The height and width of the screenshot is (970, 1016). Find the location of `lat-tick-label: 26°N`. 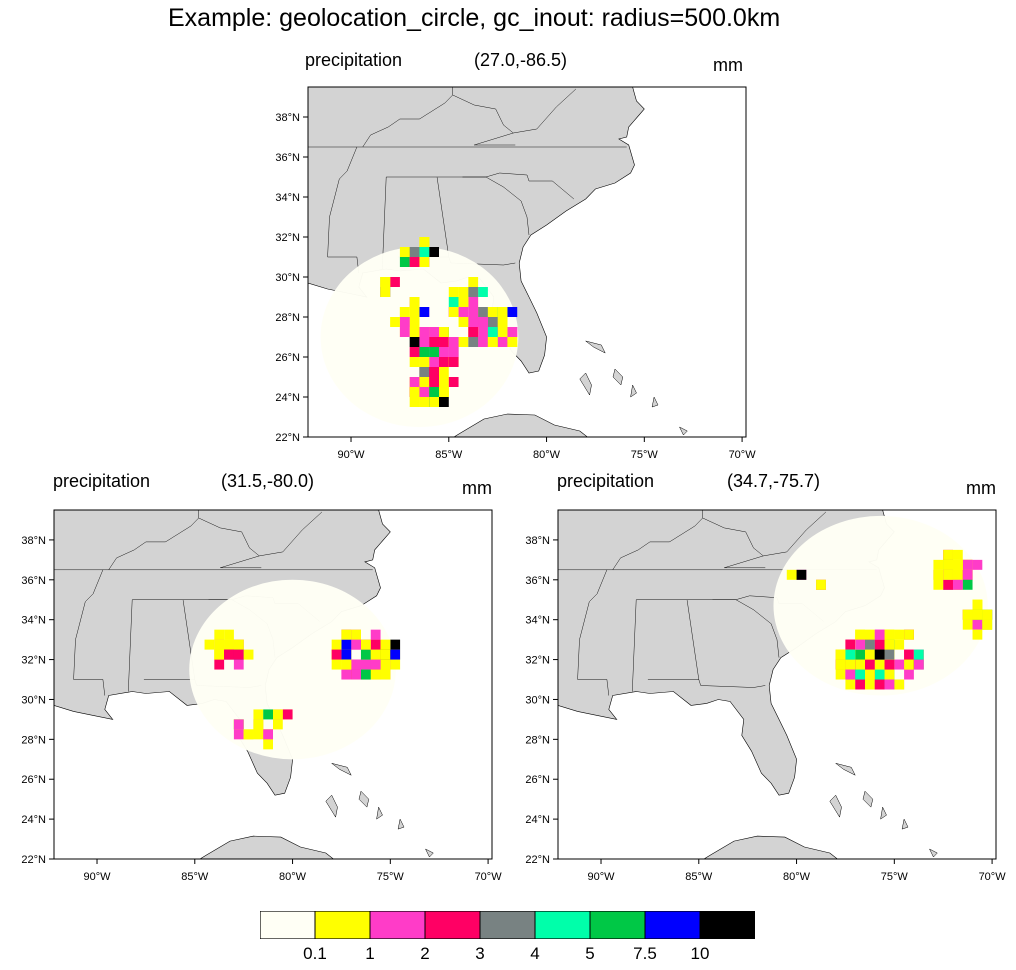

lat-tick-label: 26°N is located at coordinates (287, 358).